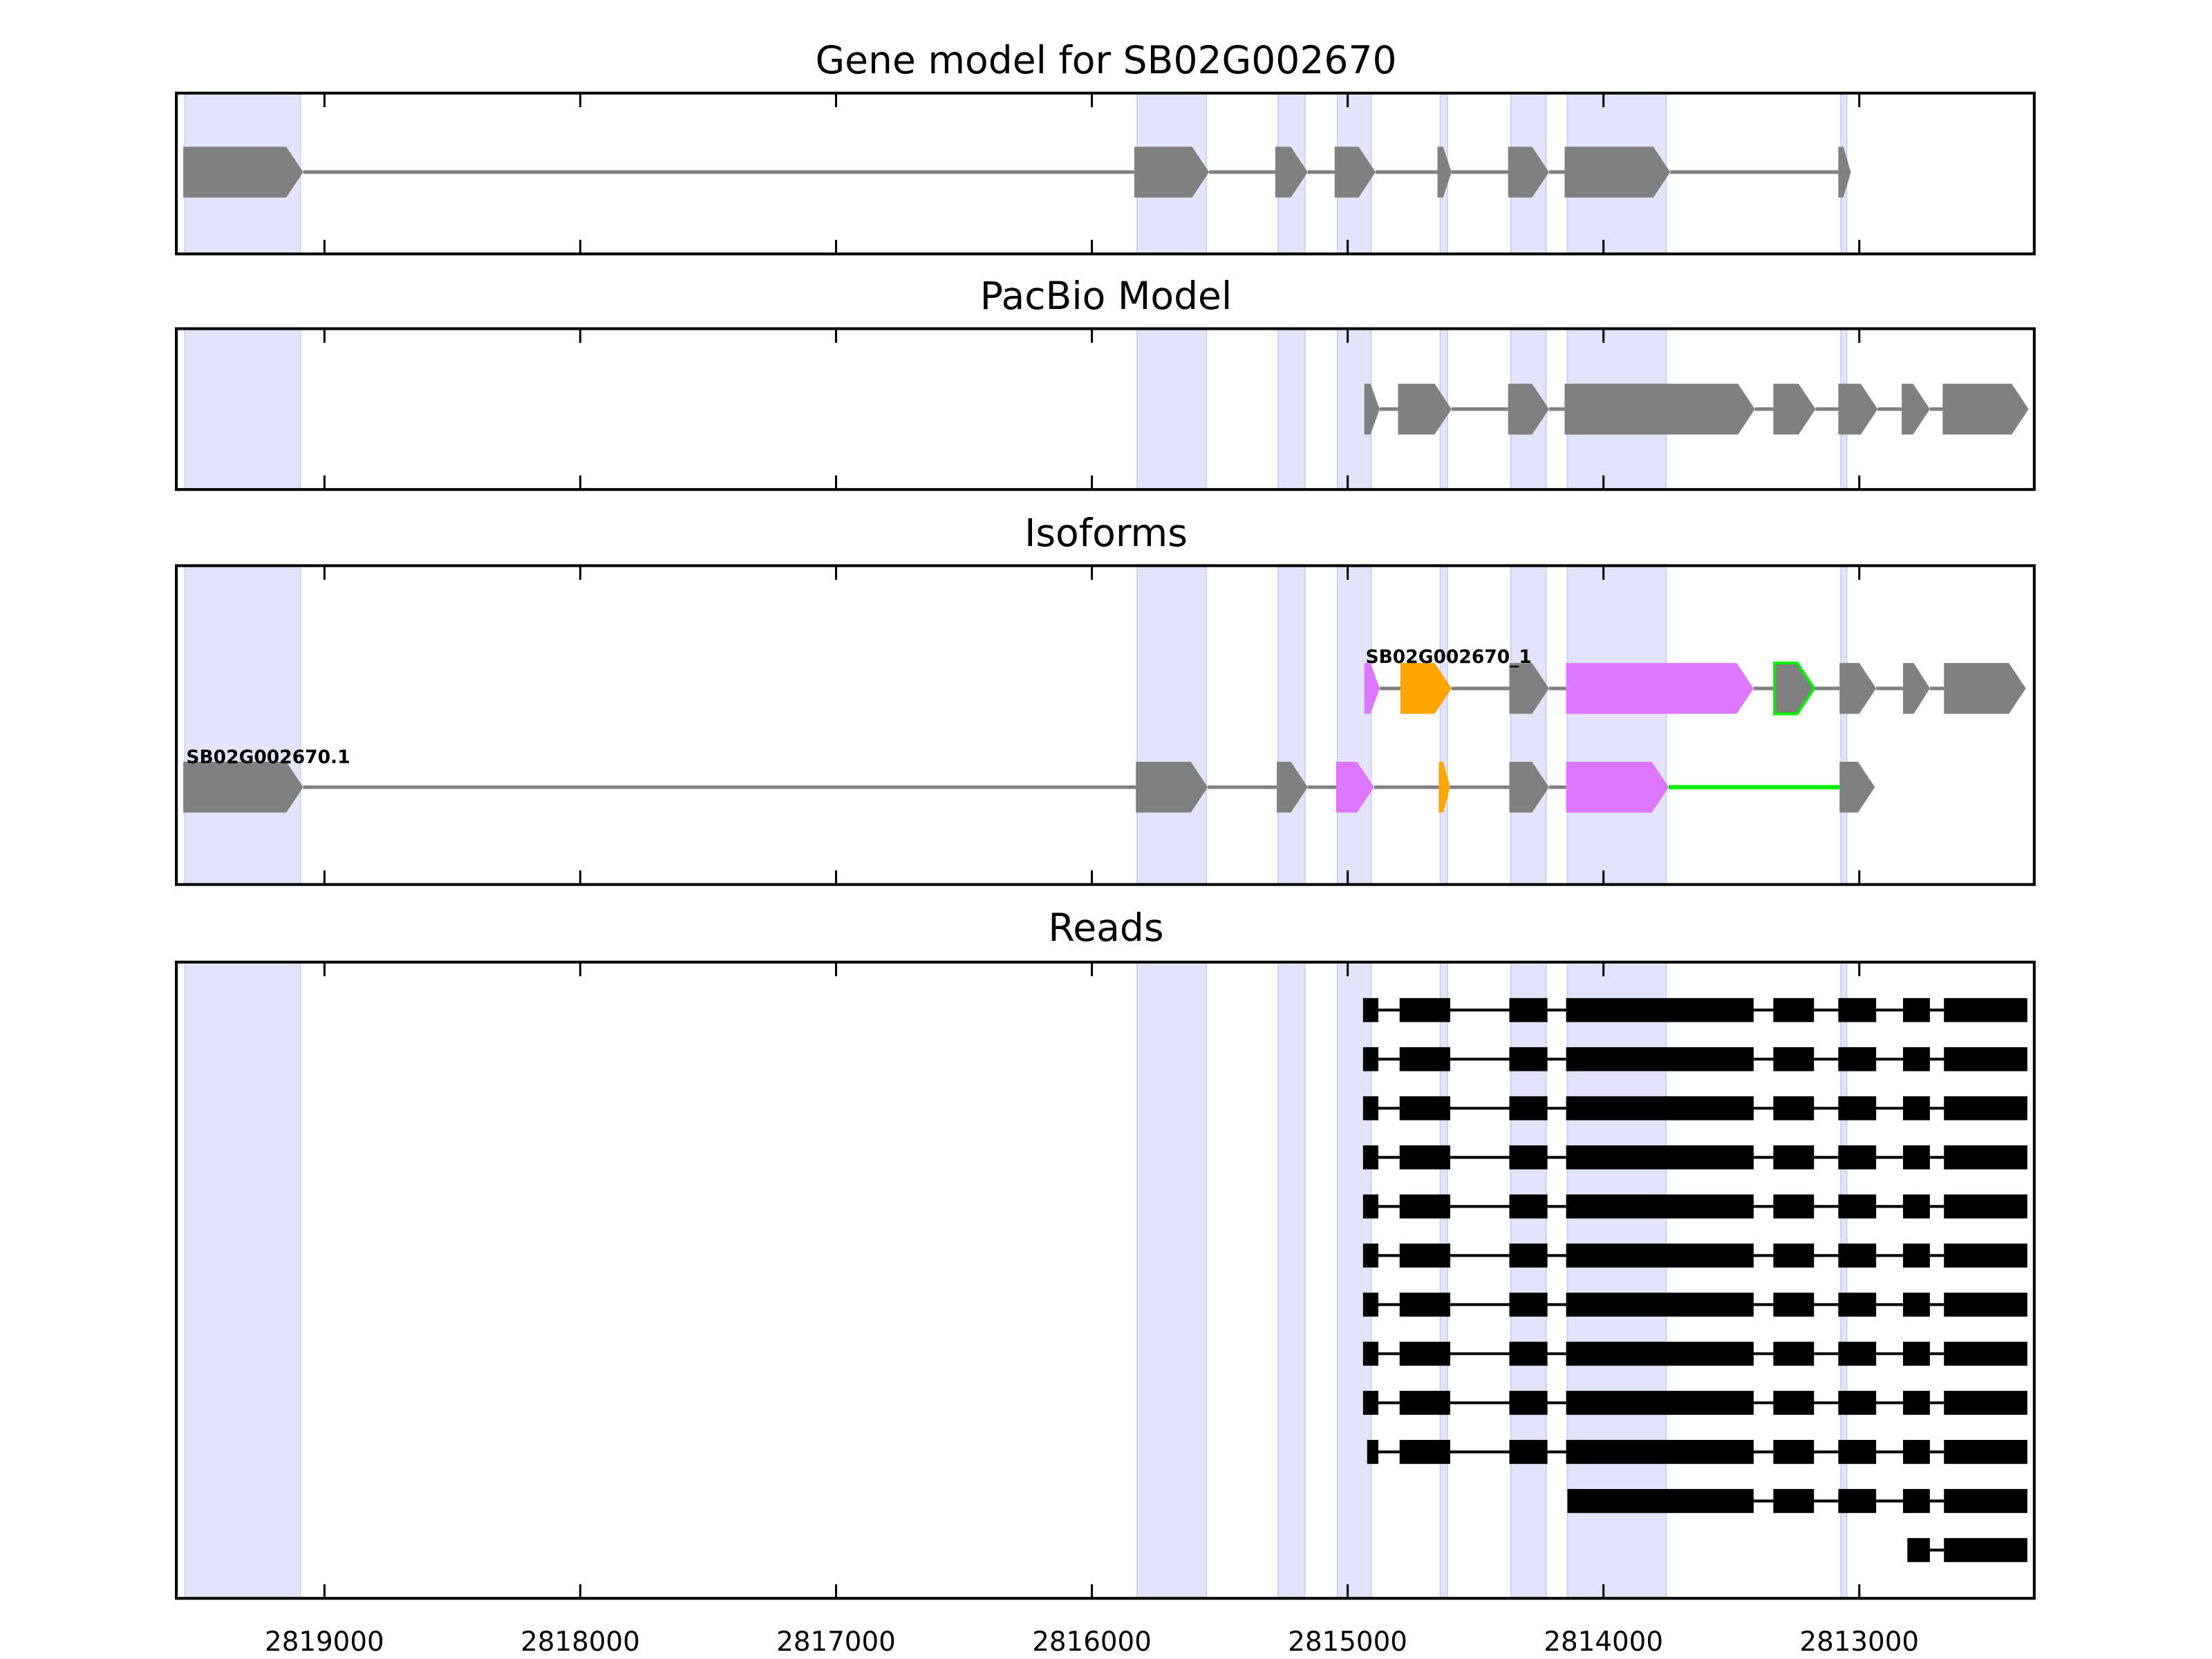 The width and height of the screenshot is (2212, 1659). I want to click on panel-title-reads: Reads, so click(1105, 928).